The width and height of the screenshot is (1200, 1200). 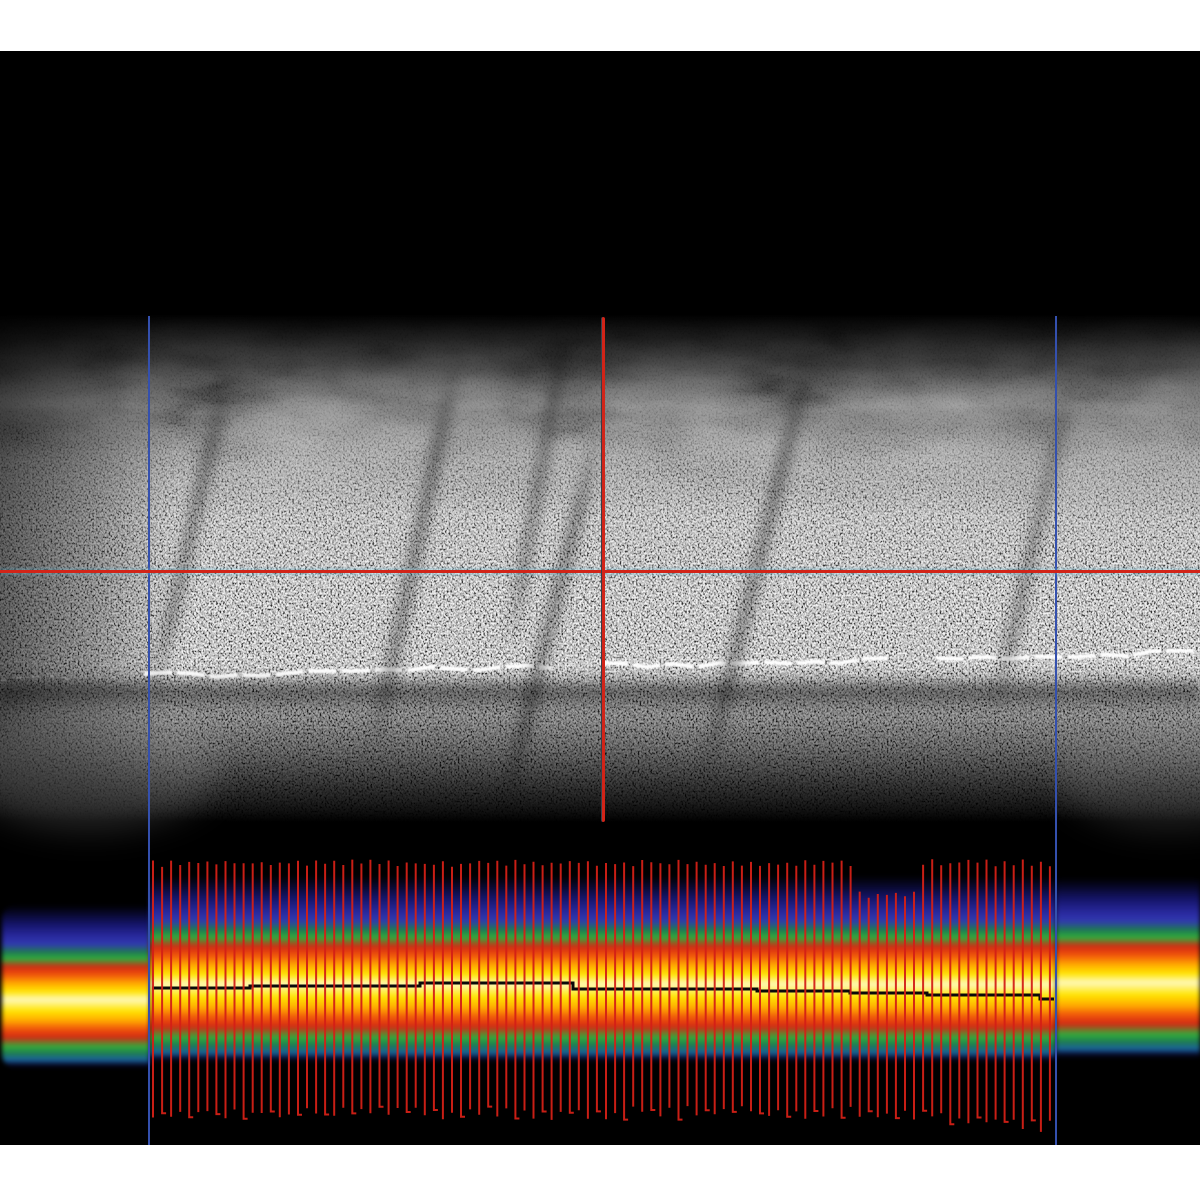 I want to click on band-segment-left, so click(x=76, y=986).